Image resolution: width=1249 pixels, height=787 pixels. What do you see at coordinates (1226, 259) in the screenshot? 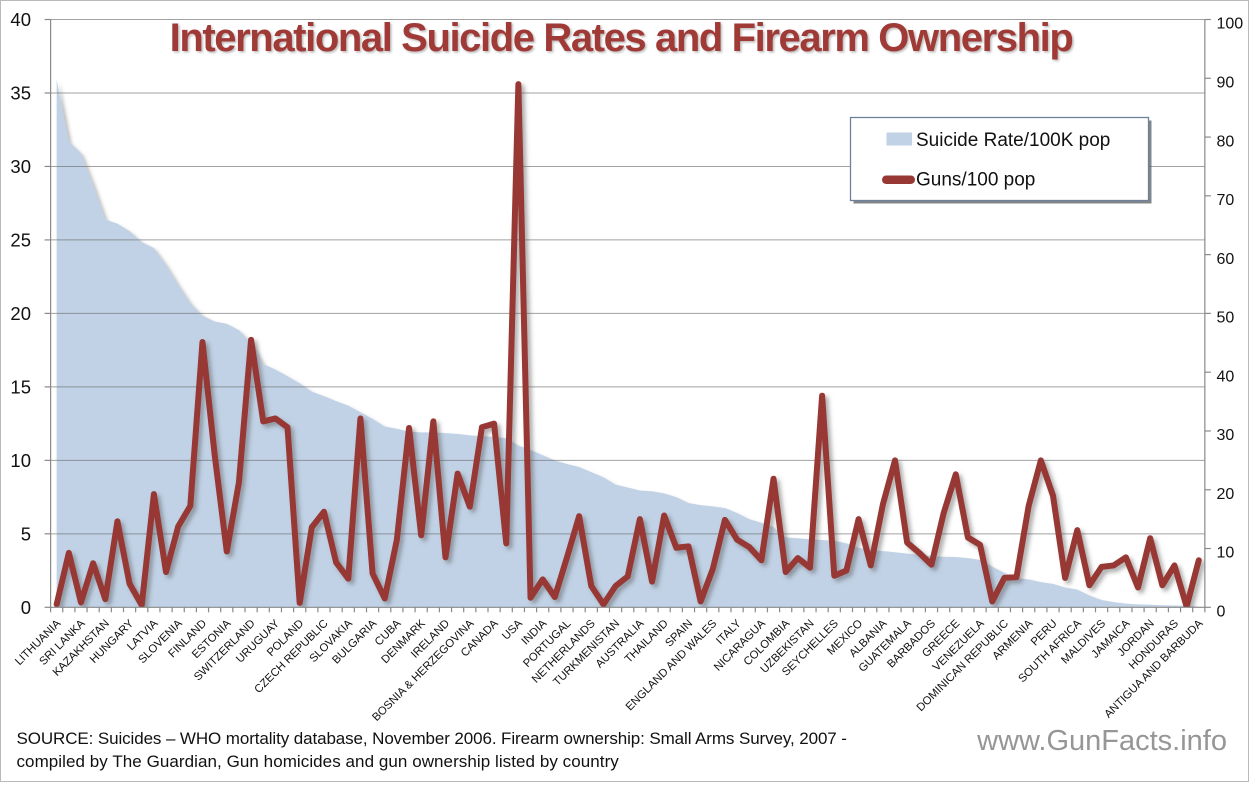
I see `svg-text: 60` at bounding box center [1226, 259].